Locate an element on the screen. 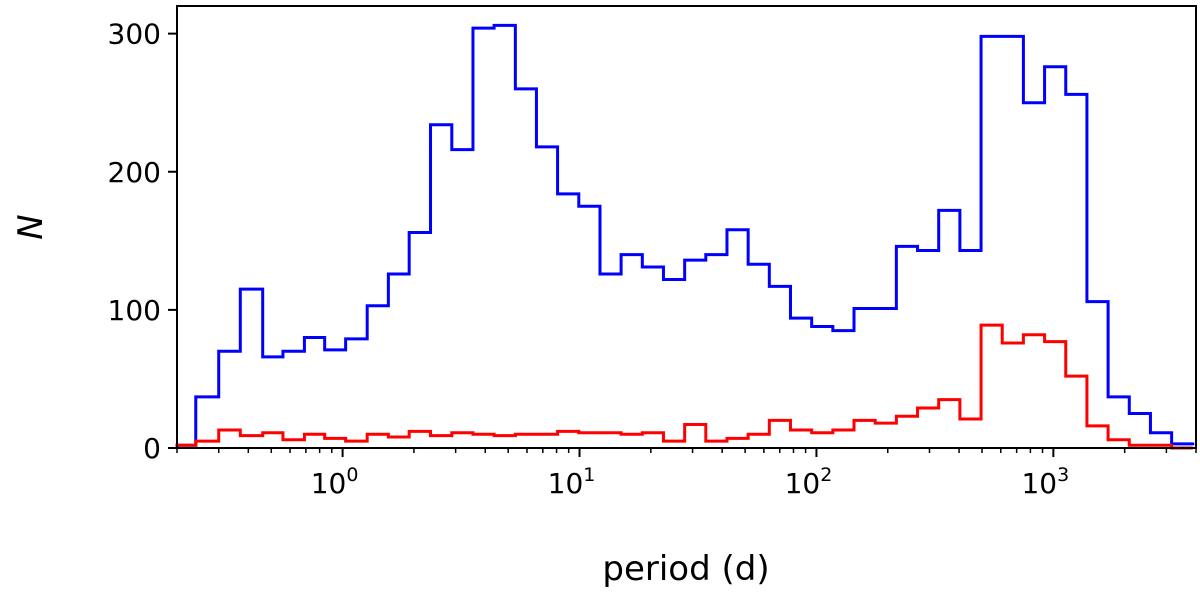  y-tick-label: 0 is located at coordinates (152, 448).